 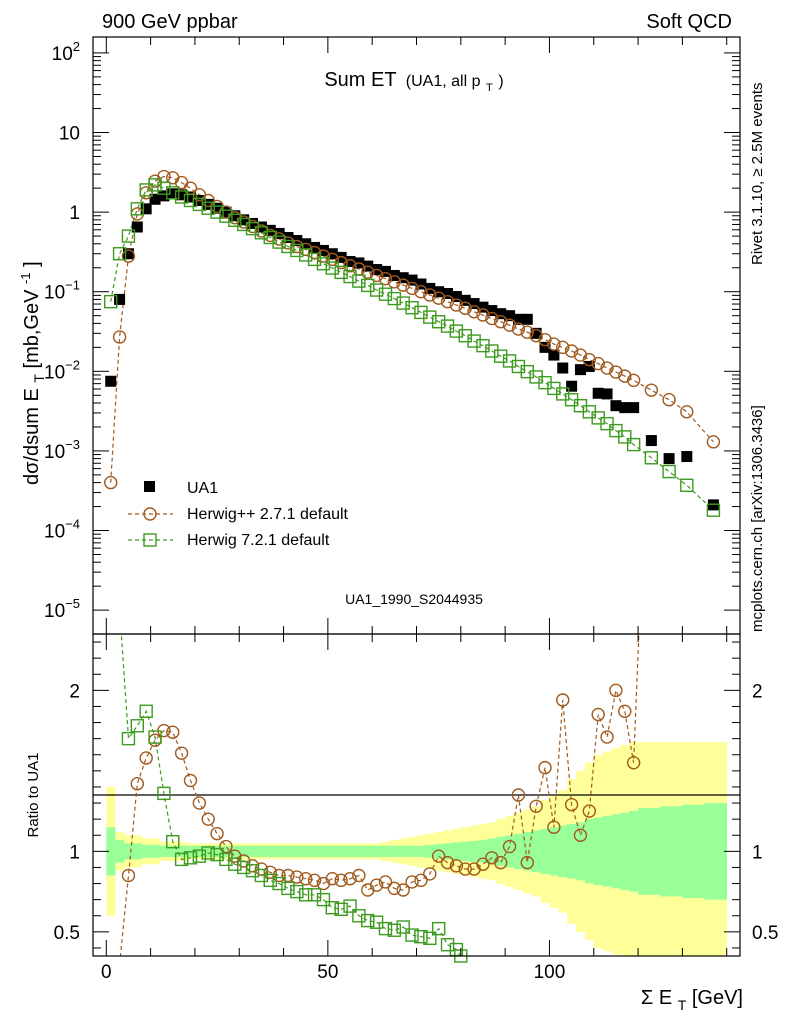 What do you see at coordinates (25, 278) in the screenshot?
I see `y-axis-label-sup: -1` at bounding box center [25, 278].